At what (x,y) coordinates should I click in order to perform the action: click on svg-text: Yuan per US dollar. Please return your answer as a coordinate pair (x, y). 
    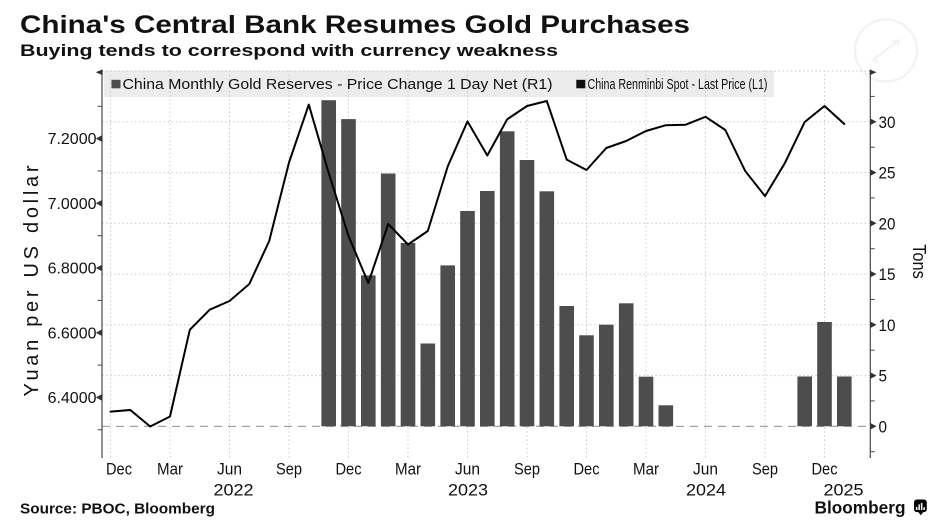
    Looking at the image, I should click on (32, 280).